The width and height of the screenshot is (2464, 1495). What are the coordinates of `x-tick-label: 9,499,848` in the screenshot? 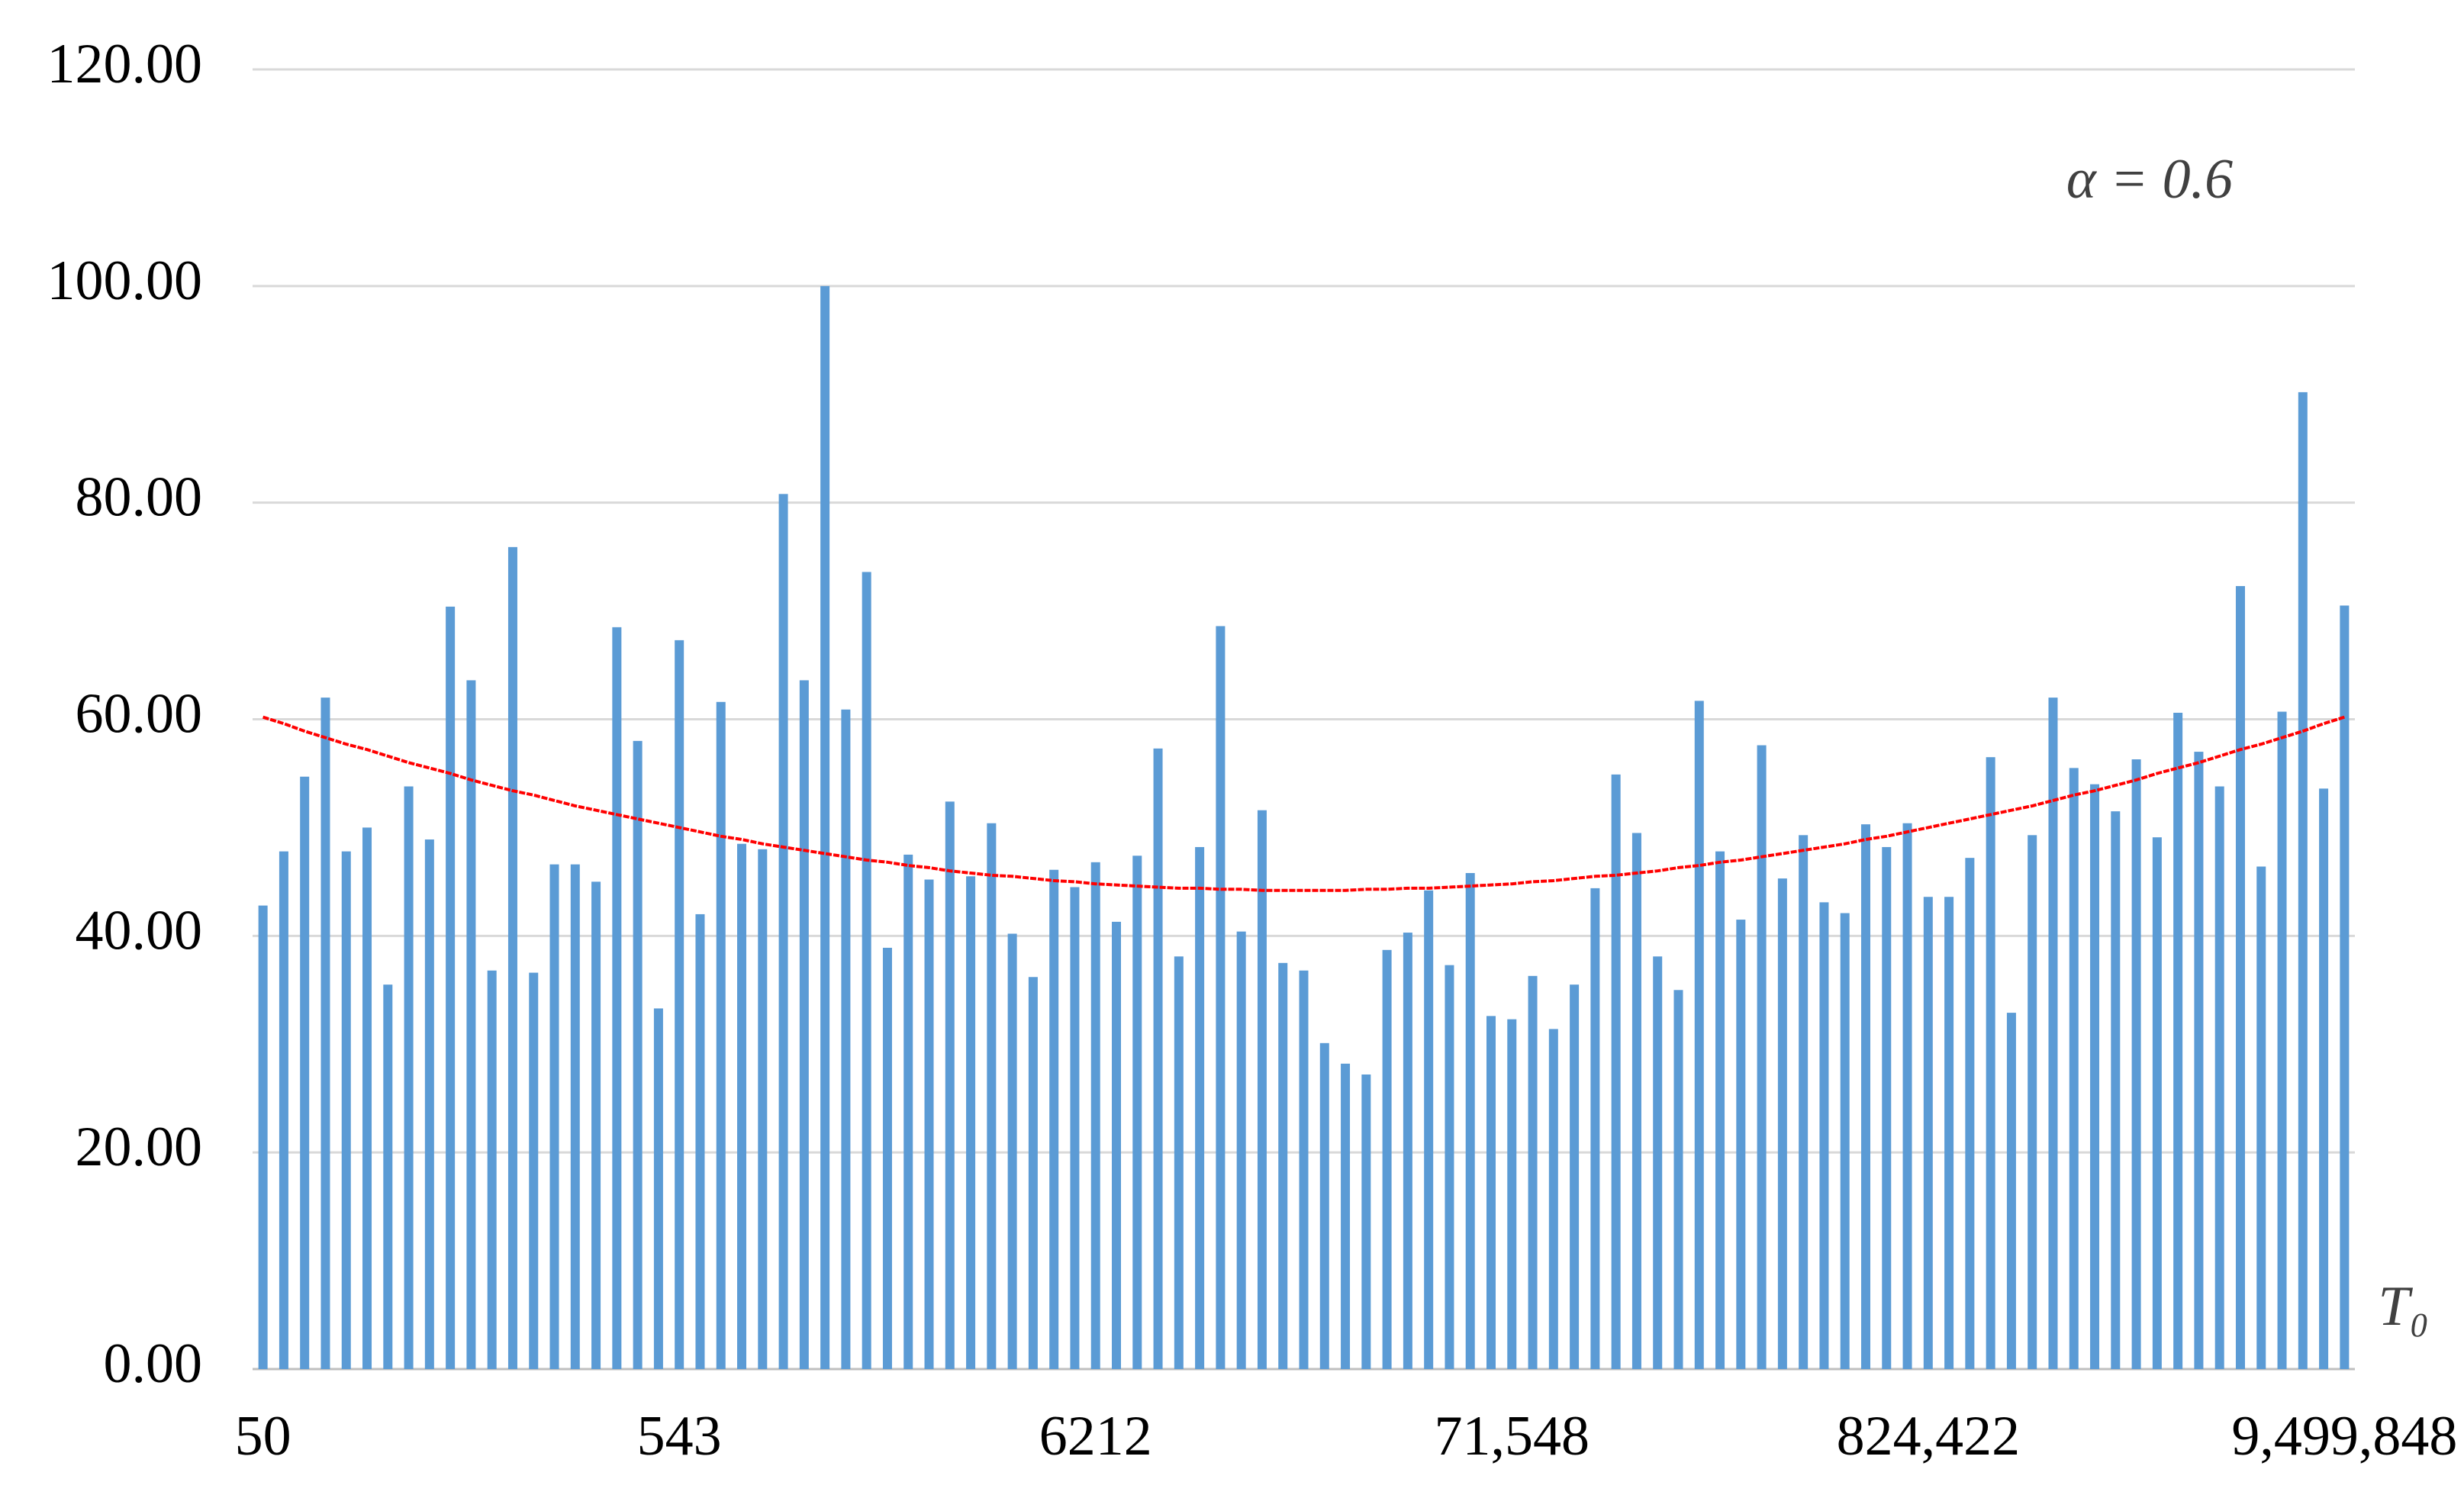 It's located at (2344, 1436).